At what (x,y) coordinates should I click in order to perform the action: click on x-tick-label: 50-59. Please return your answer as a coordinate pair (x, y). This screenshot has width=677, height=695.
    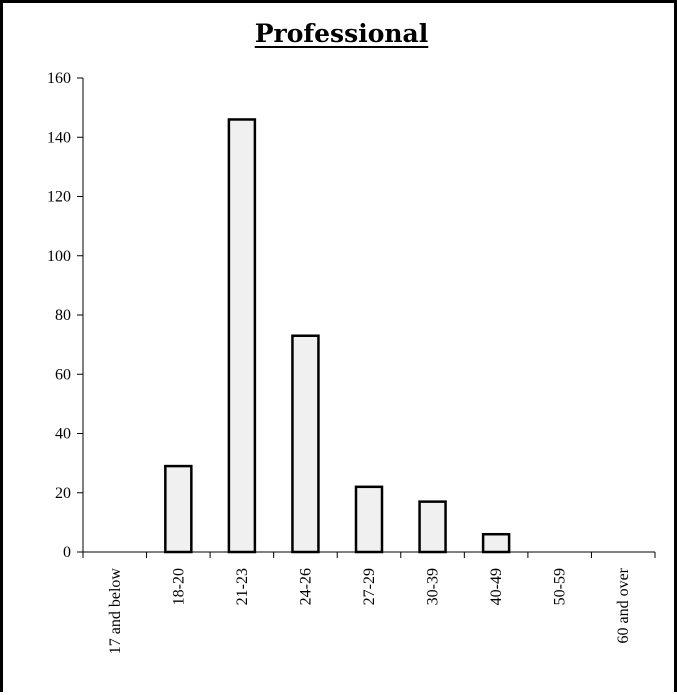
    Looking at the image, I should click on (560, 586).